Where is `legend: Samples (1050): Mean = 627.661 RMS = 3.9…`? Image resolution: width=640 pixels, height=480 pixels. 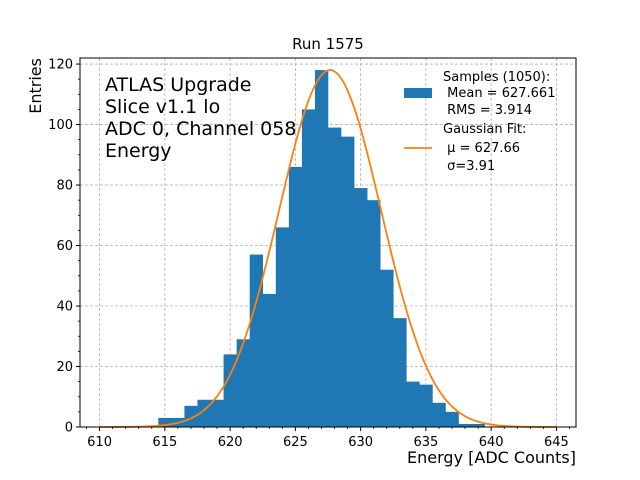 legend: Samples (1050): Mean = 627.661 RMS = 3.9… is located at coordinates (479, 122).